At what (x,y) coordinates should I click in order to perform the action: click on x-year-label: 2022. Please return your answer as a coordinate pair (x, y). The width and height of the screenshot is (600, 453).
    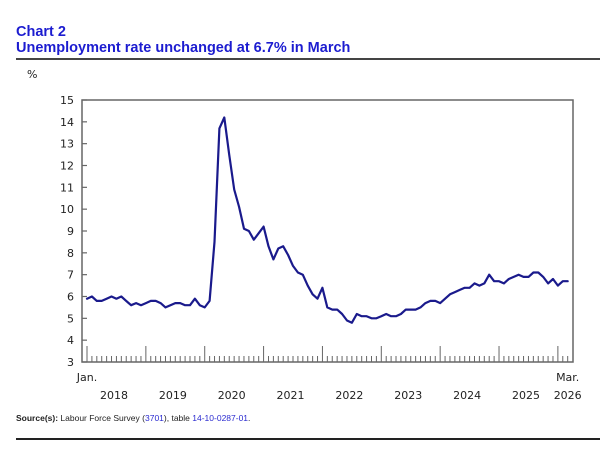
    Looking at the image, I should click on (349, 395).